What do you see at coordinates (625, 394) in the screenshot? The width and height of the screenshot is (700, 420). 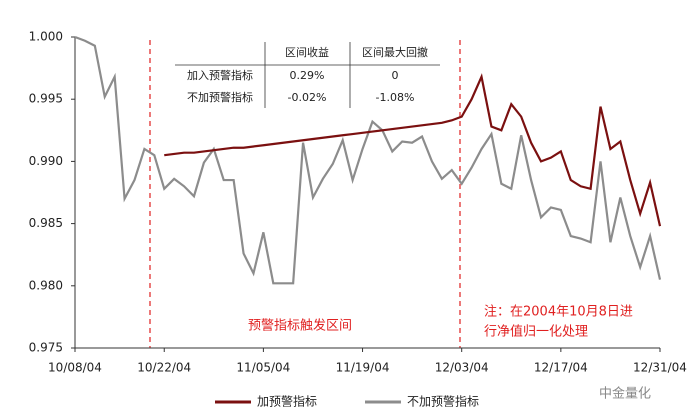 I see `watermark: 中金量化` at bounding box center [625, 394].